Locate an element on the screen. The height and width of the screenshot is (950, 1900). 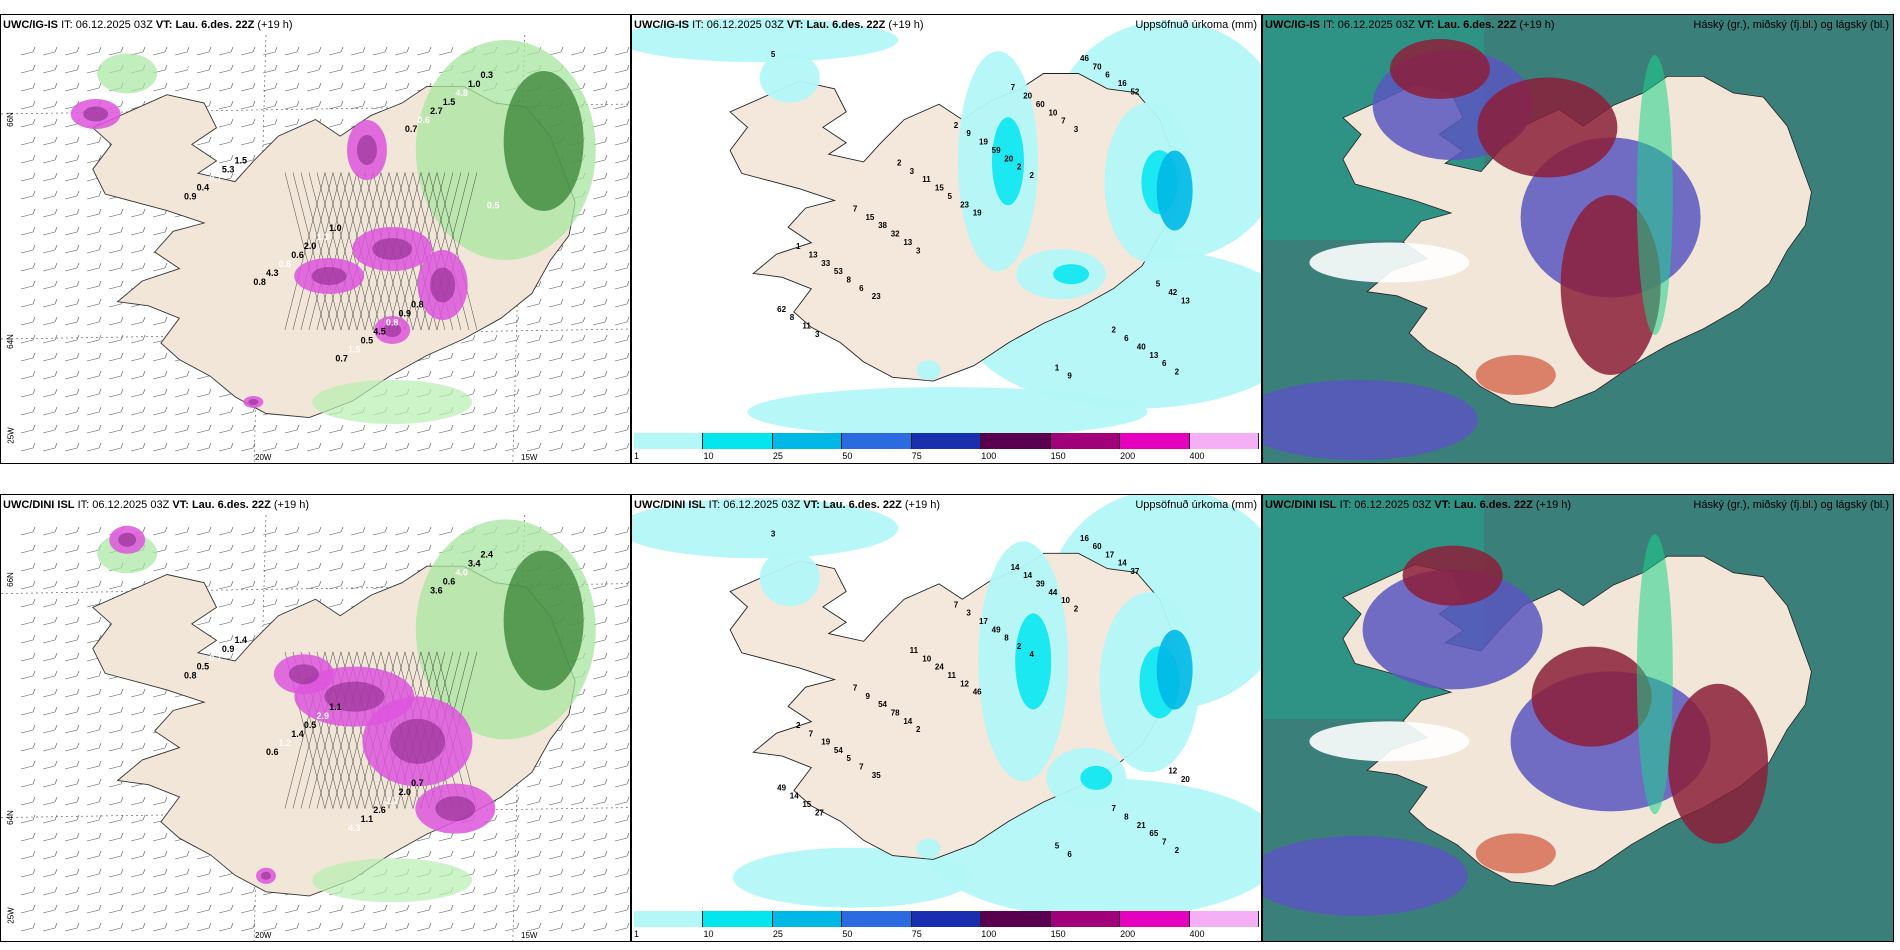
lon-label-15: 15W is located at coordinates (529, 935).